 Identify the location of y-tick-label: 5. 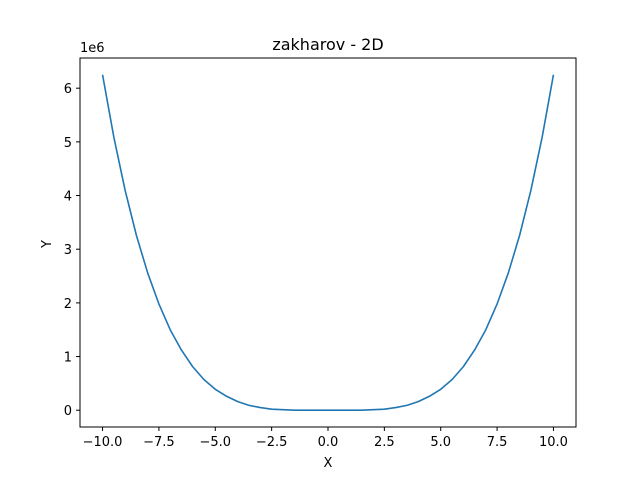
(68, 143).